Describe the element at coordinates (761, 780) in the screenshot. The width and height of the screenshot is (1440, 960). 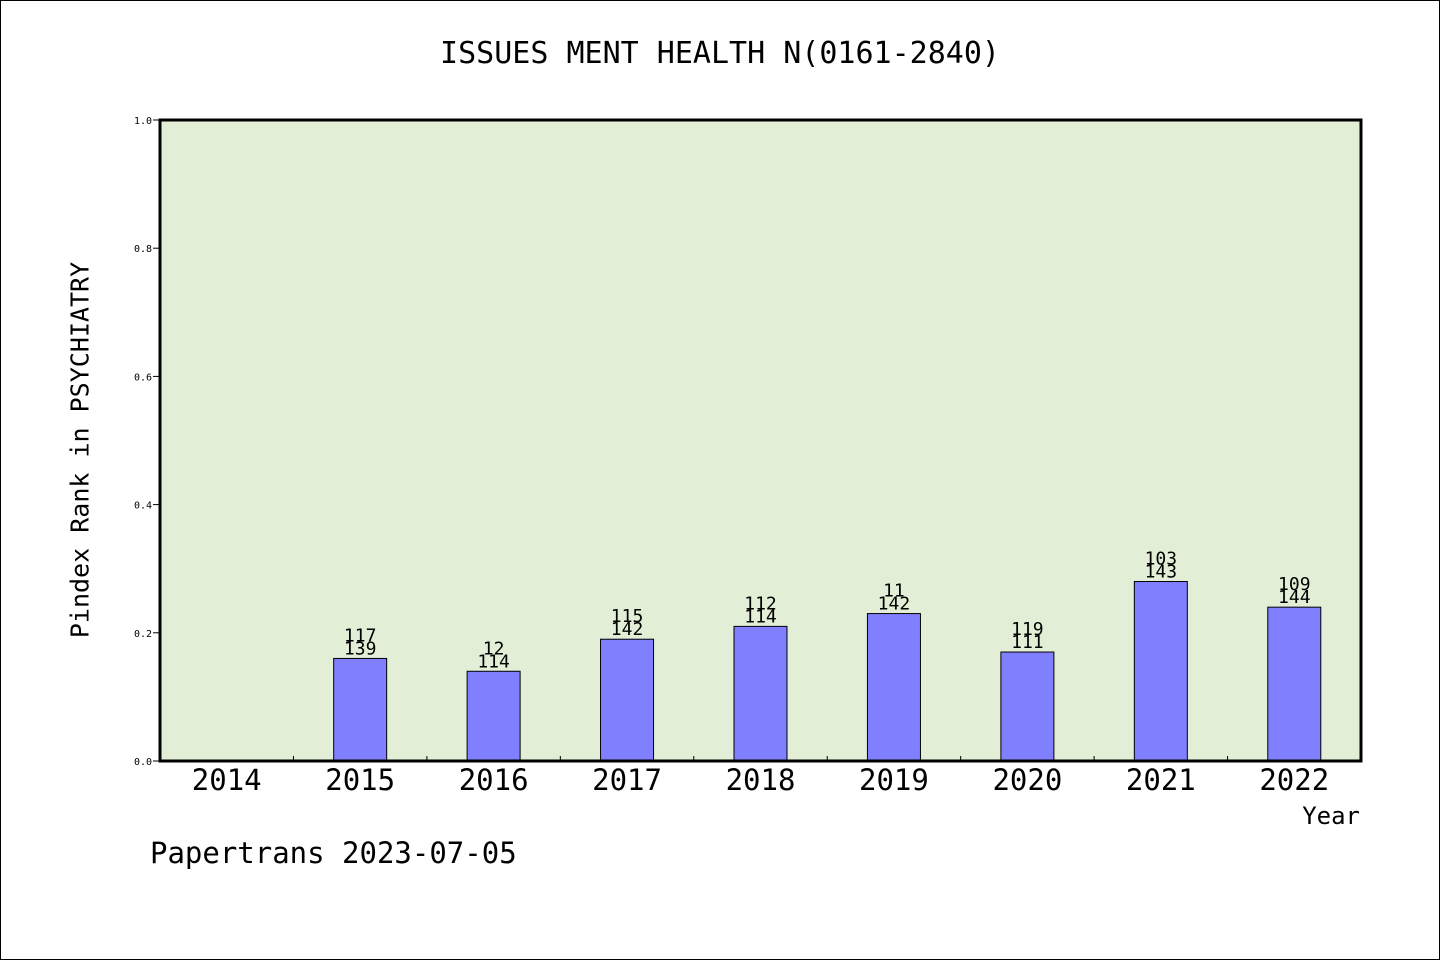
I see `x-tick-label: 2018` at that location.